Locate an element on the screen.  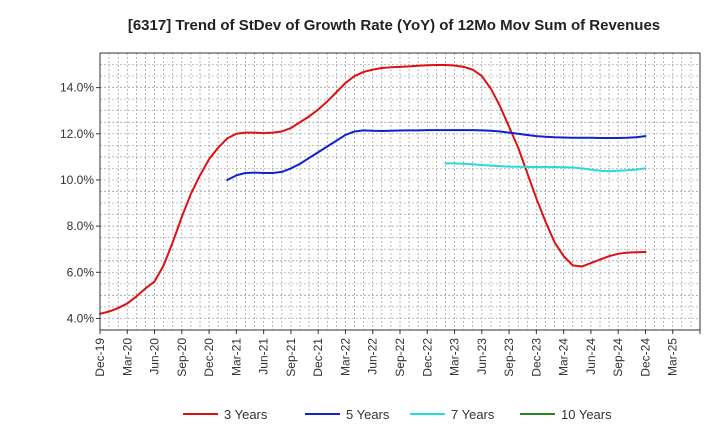
legend-label: 3 Years is located at coordinates (246, 414).